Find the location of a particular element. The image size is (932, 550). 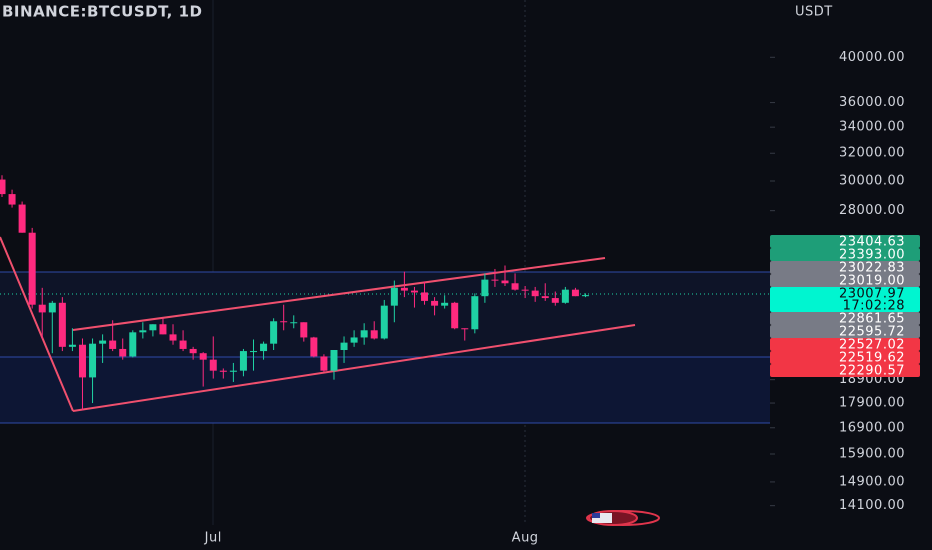

price-tag-label: 23393.00 is located at coordinates (872, 255).